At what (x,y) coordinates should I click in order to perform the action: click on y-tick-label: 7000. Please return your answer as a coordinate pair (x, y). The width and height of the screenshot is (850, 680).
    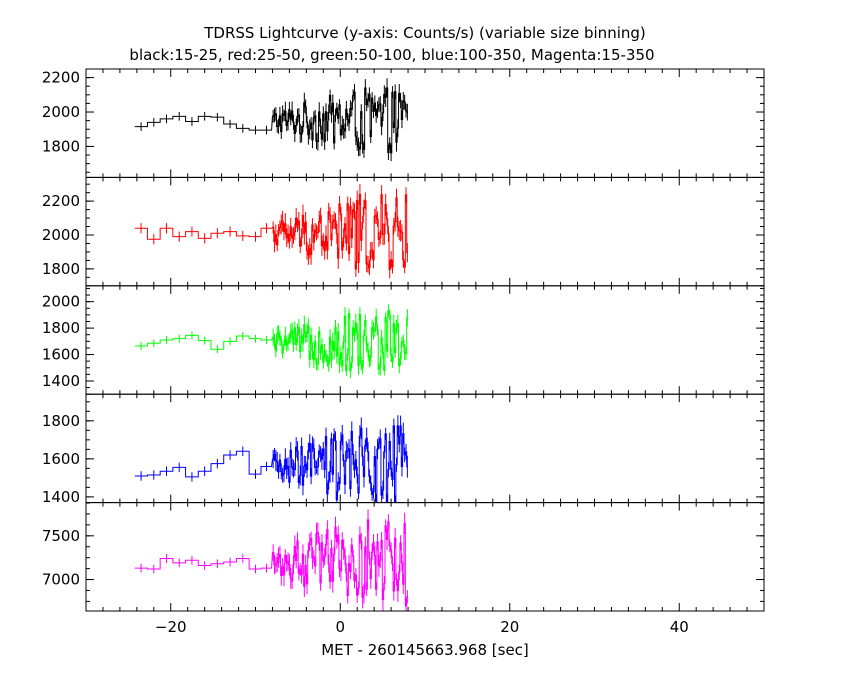
    Looking at the image, I should click on (61, 580).